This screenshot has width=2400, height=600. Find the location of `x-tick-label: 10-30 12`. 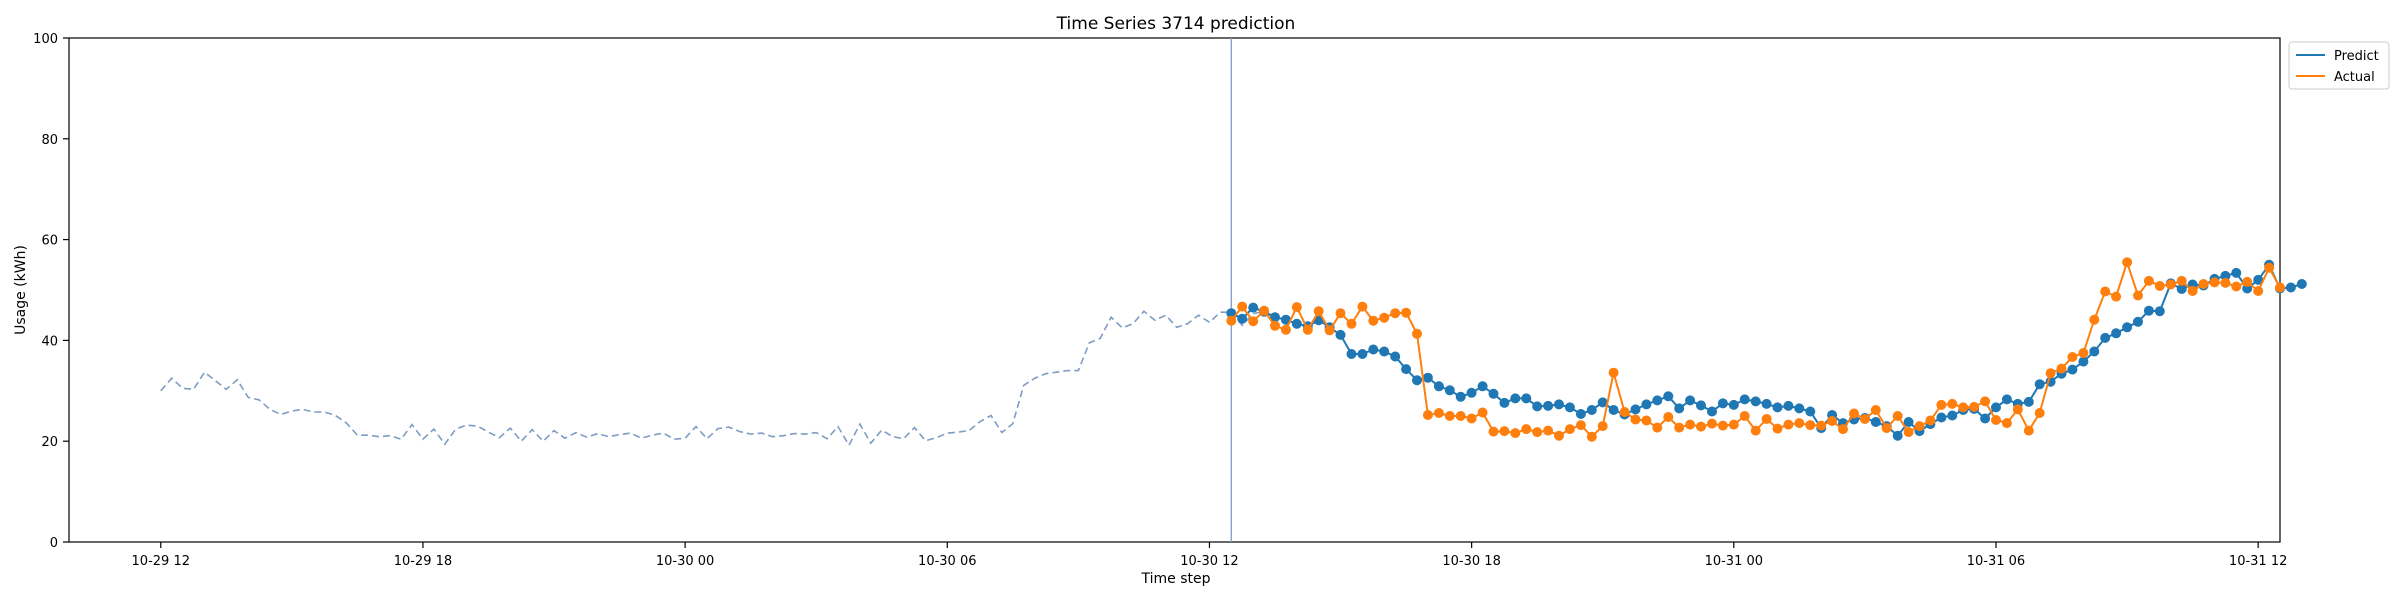

x-tick-label: 10-30 12 is located at coordinates (1209, 561).